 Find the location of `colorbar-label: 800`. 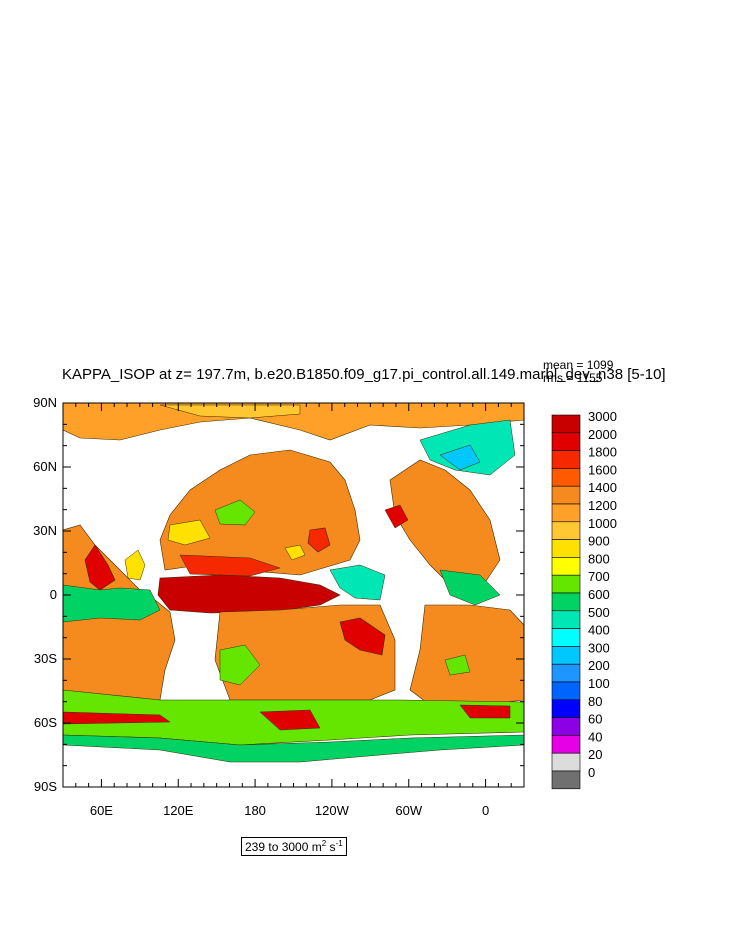

colorbar-label: 800 is located at coordinates (599, 558).